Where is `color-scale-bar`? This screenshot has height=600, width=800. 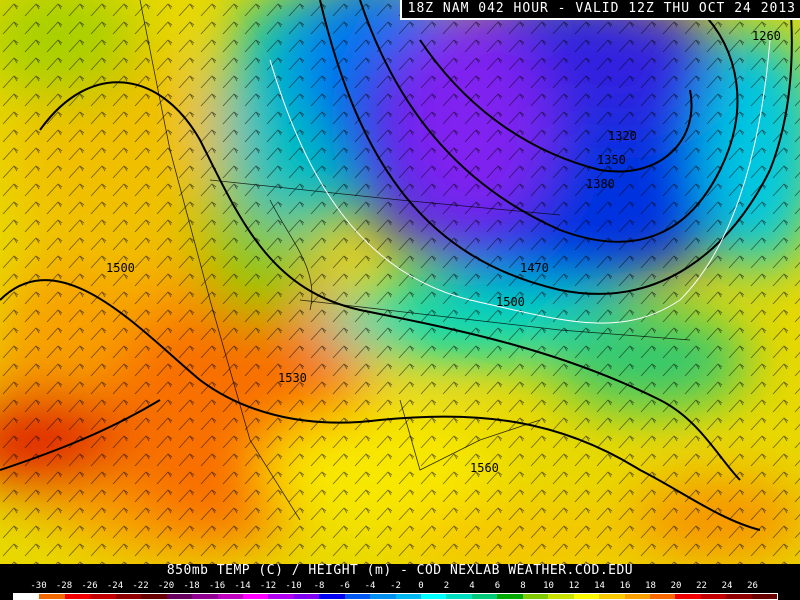
color-scale-bar is located at coordinates (395, 596).